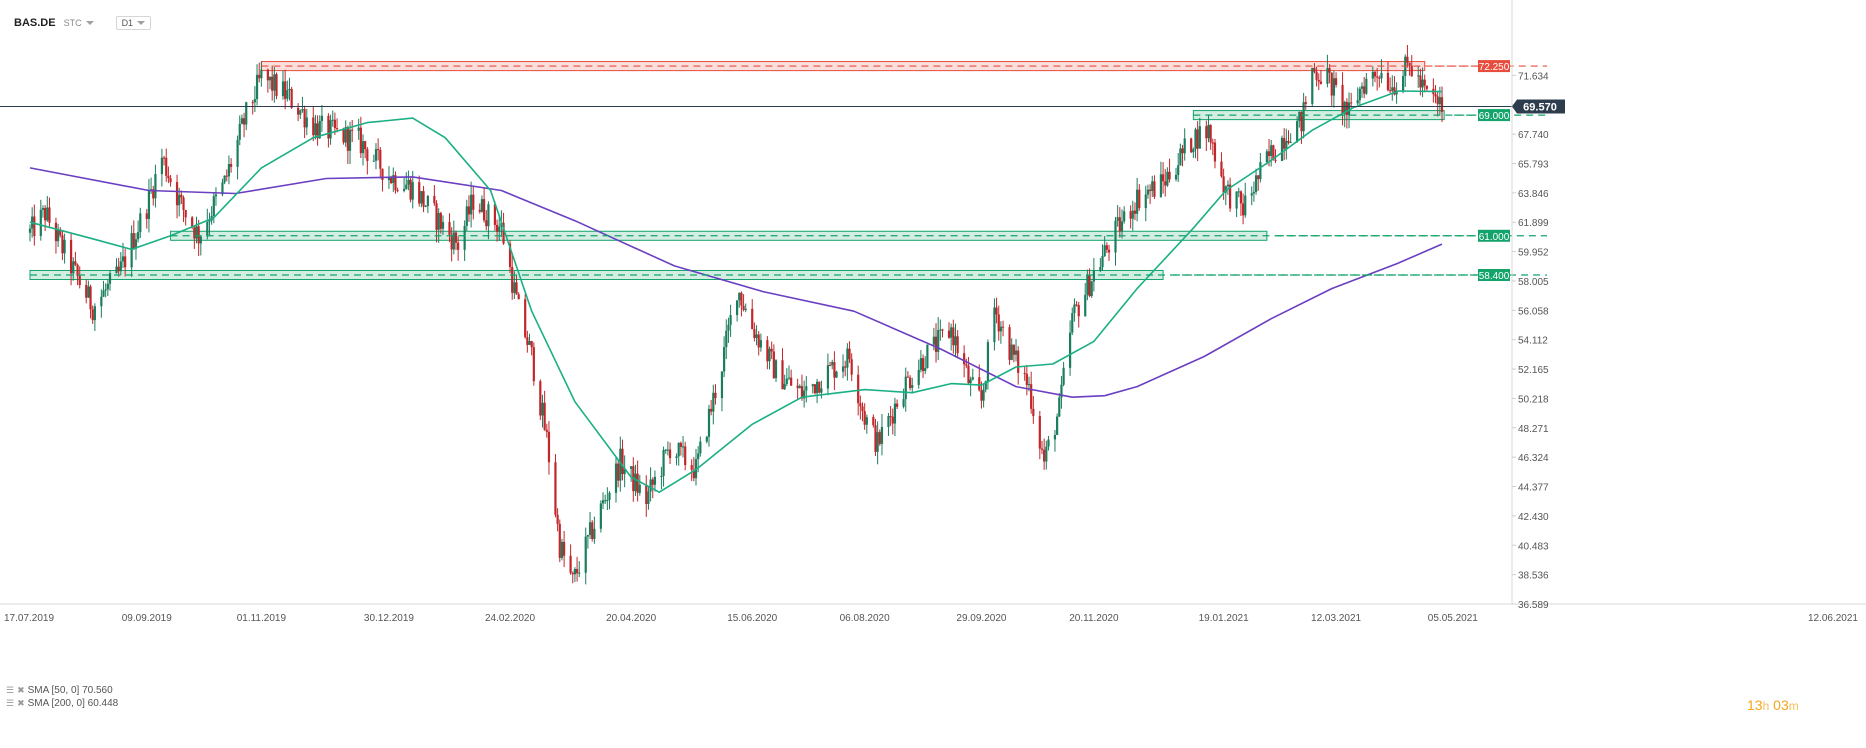 The image size is (1866, 748). I want to click on chart-style-dropdown: STC, so click(79, 23).